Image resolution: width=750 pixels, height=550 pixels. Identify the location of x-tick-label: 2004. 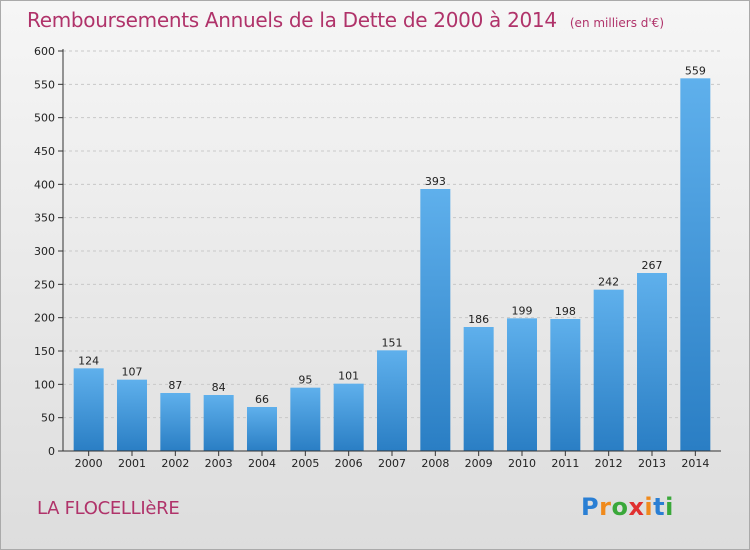
(262, 463).